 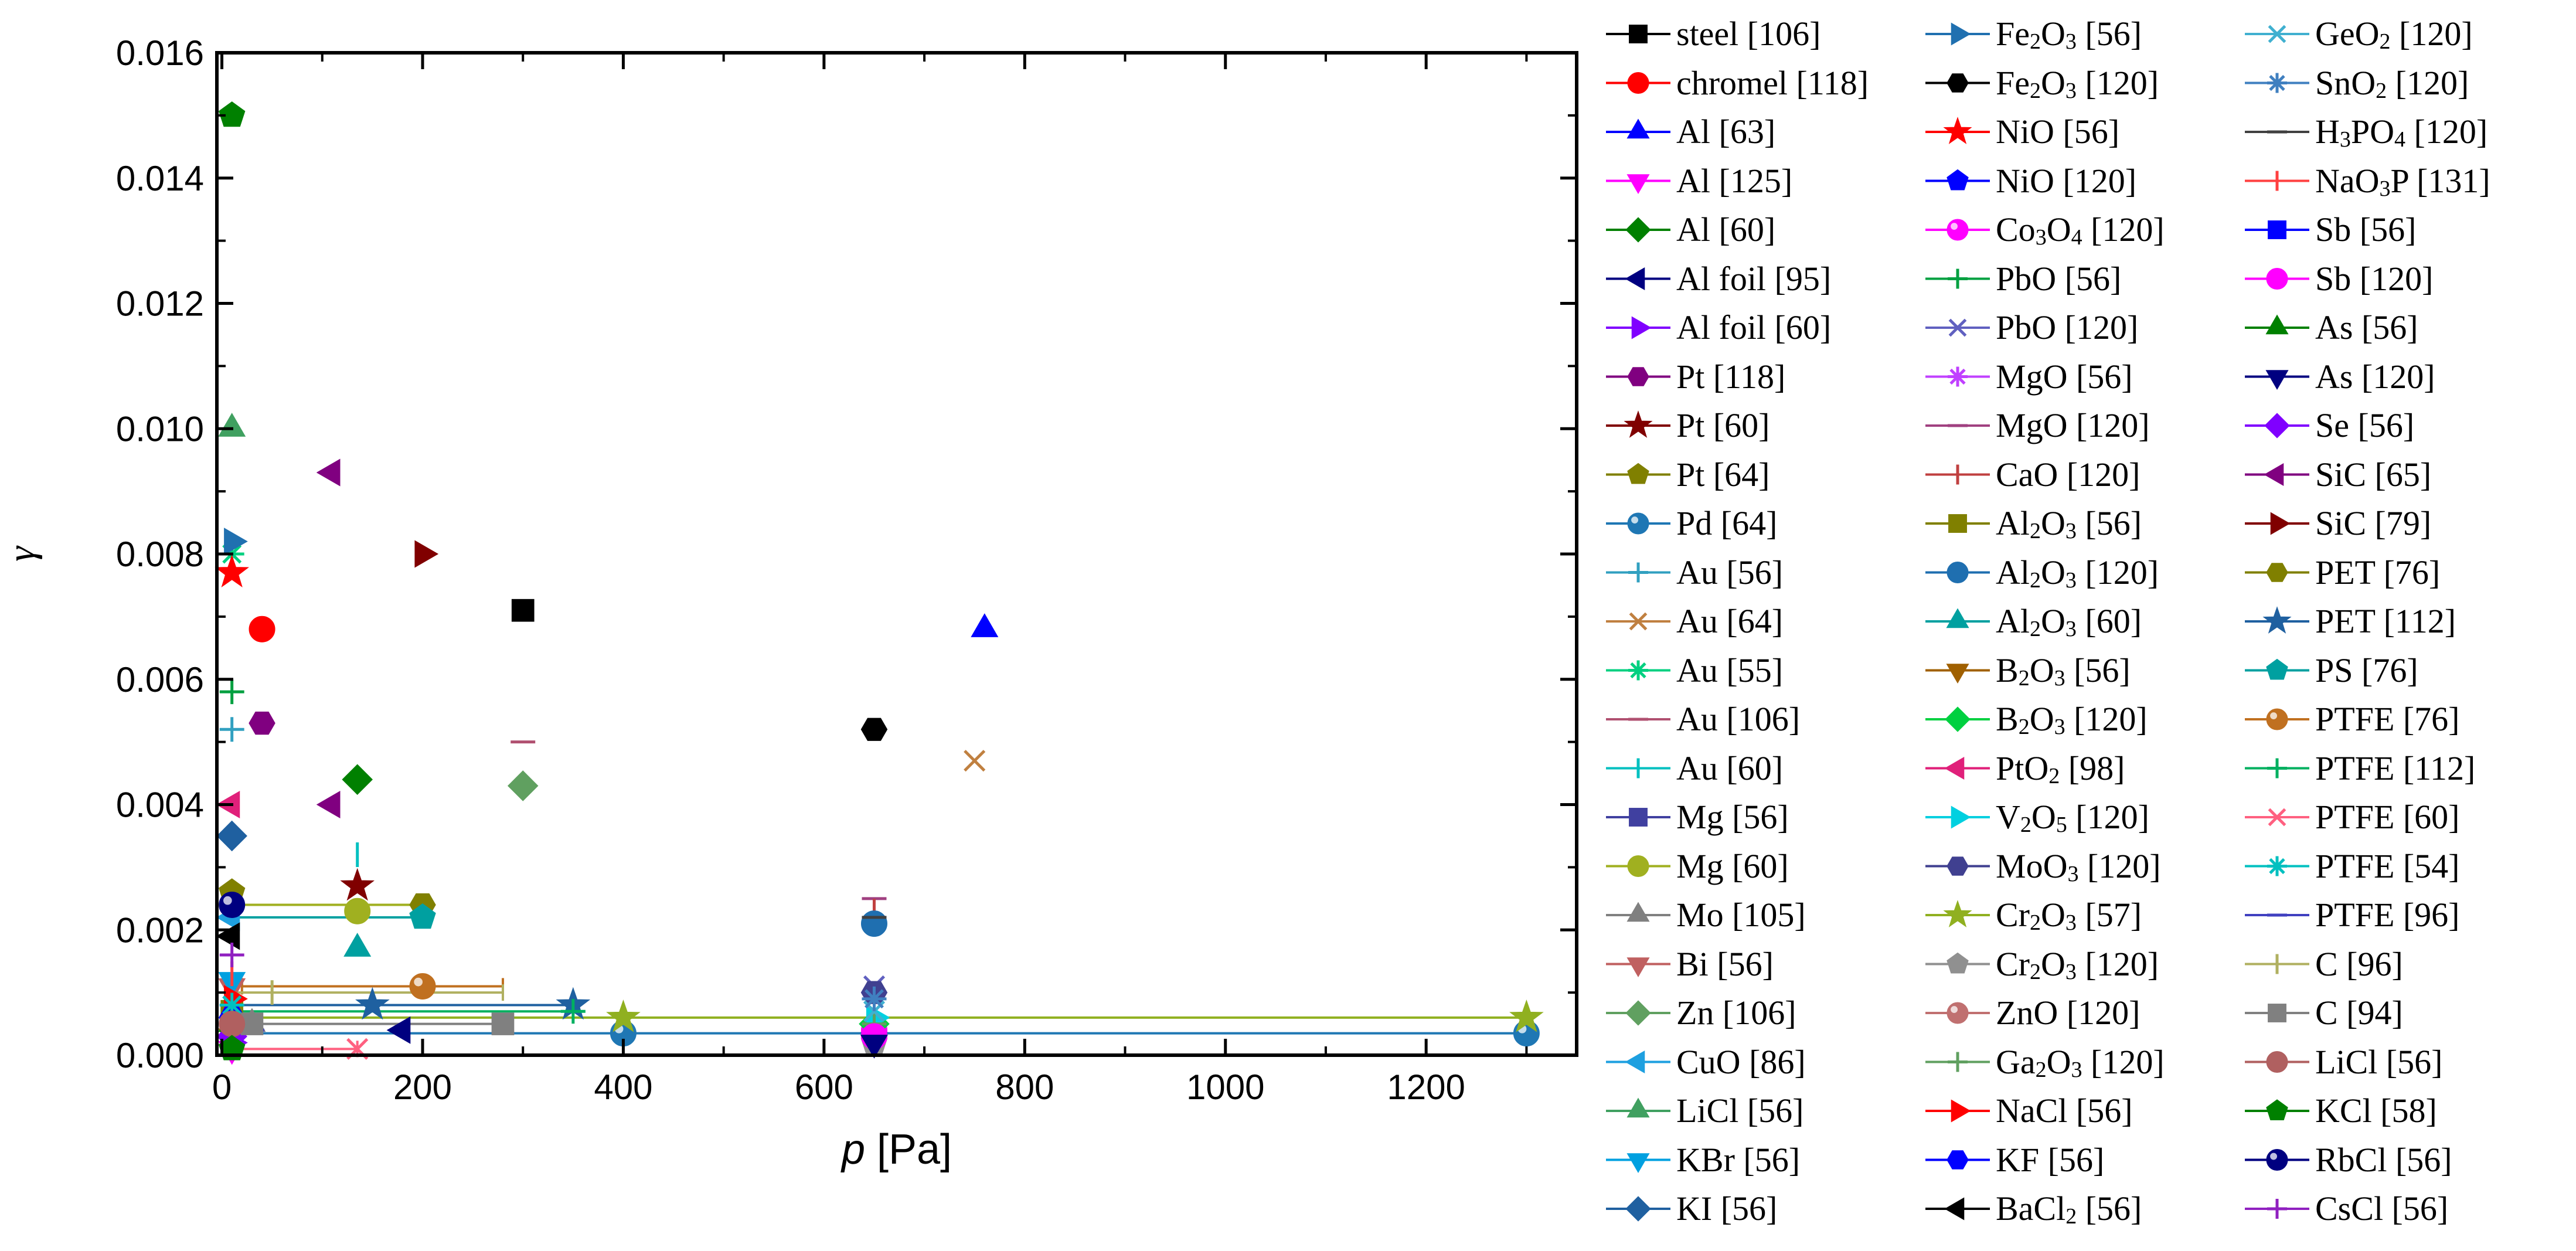 What do you see at coordinates (2068, 474) in the screenshot?
I see `legend-label: CaO [120]` at bounding box center [2068, 474].